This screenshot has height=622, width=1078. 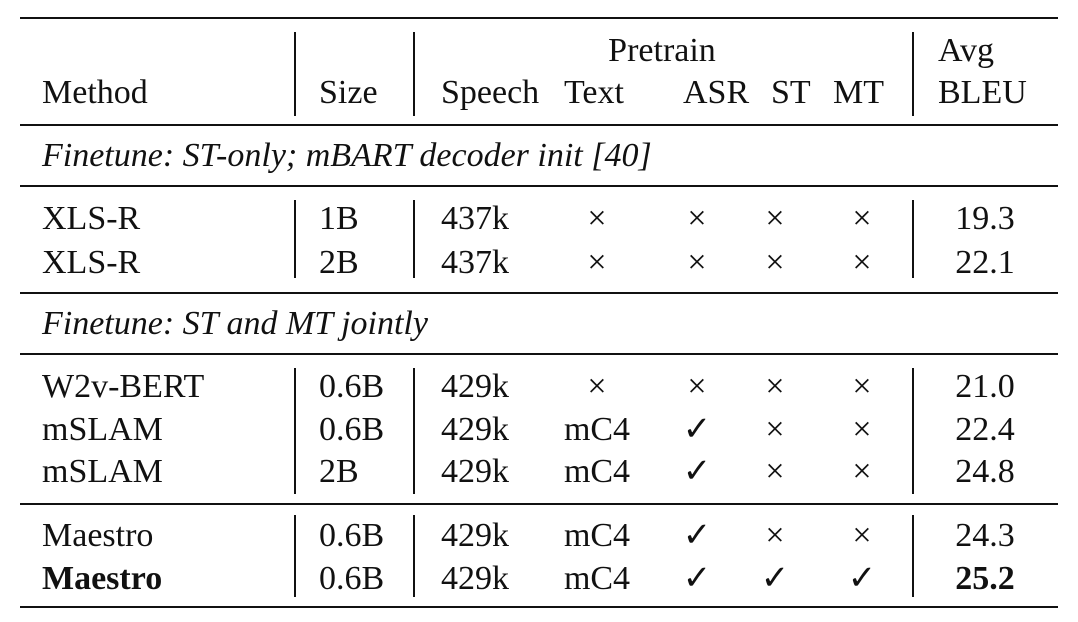 I want to click on header-st: ST, so click(x=791, y=92).